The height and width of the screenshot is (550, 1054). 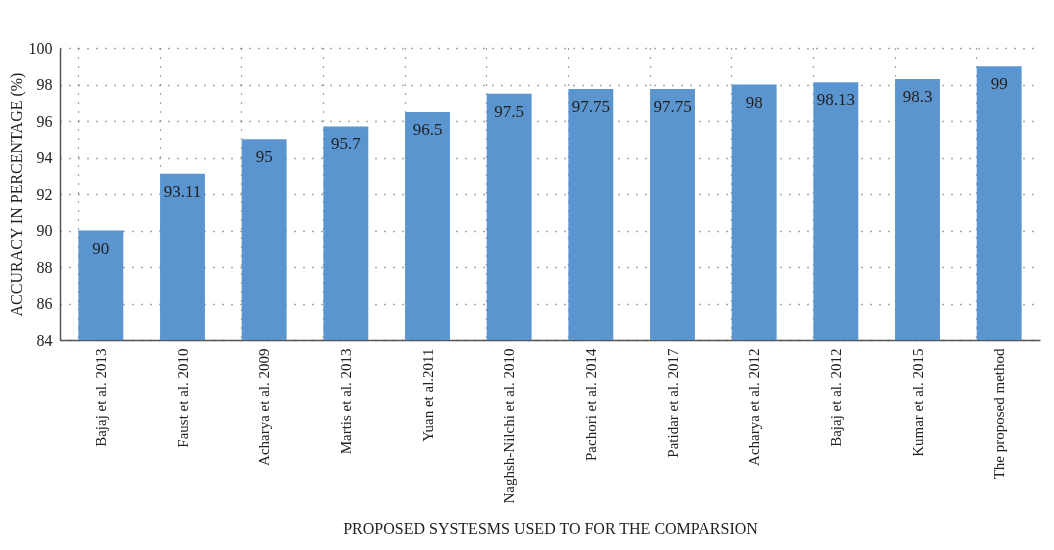 What do you see at coordinates (672, 403) in the screenshot?
I see `x-tick-label: Patidar et al. 2017` at bounding box center [672, 403].